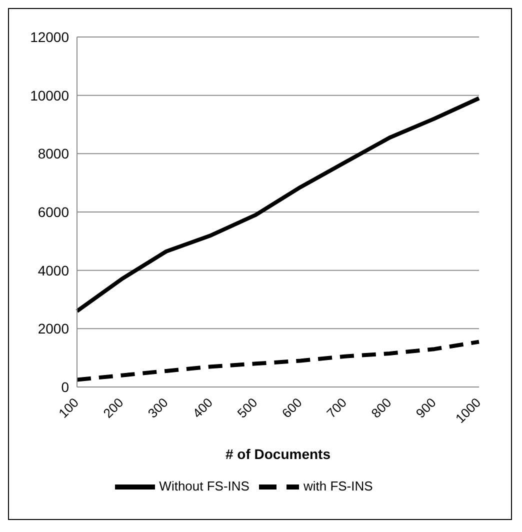  I want to click on x-axis-title: # of Documents, so click(278, 454).